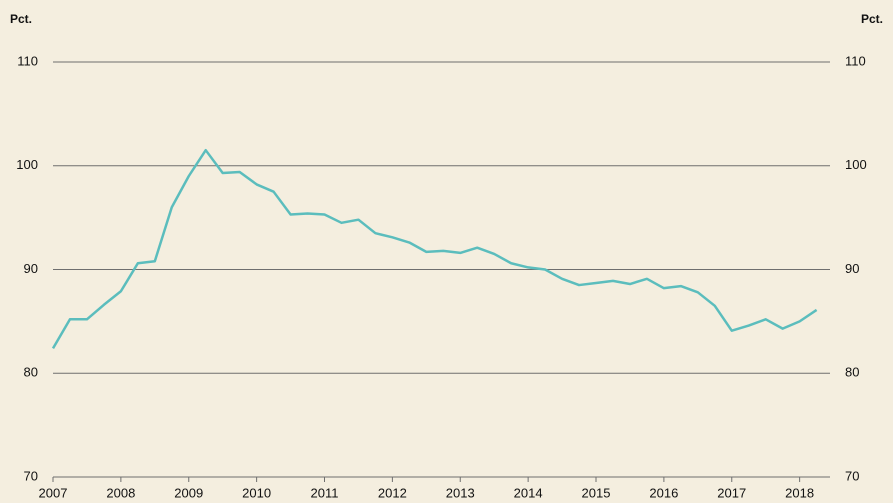 The image size is (893, 503). What do you see at coordinates (31, 268) in the screenshot?
I see `y-tick-label: 90` at bounding box center [31, 268].